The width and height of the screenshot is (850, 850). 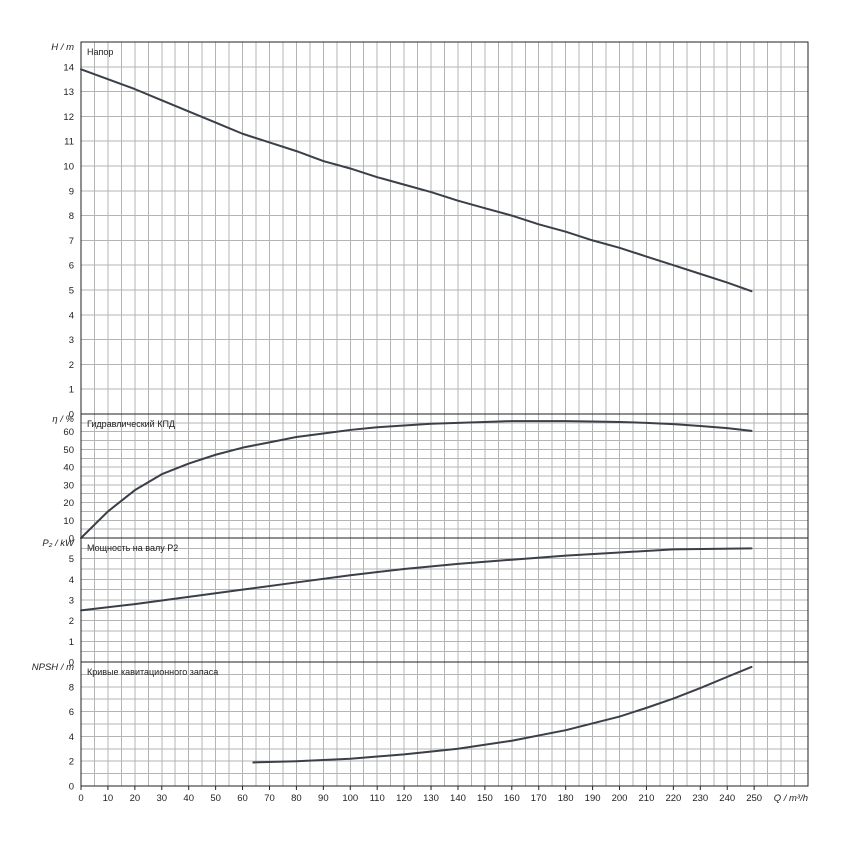 I want to click on panel-title: Напор, so click(x=100, y=52).